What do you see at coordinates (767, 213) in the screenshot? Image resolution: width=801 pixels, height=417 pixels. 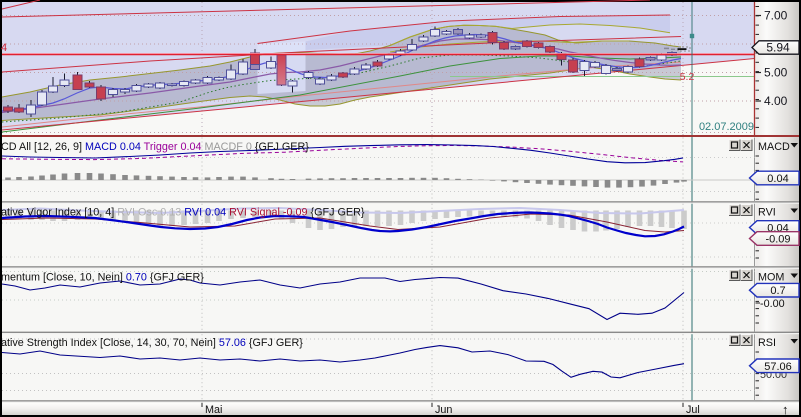 I see `svg-text: RVI` at bounding box center [767, 213].